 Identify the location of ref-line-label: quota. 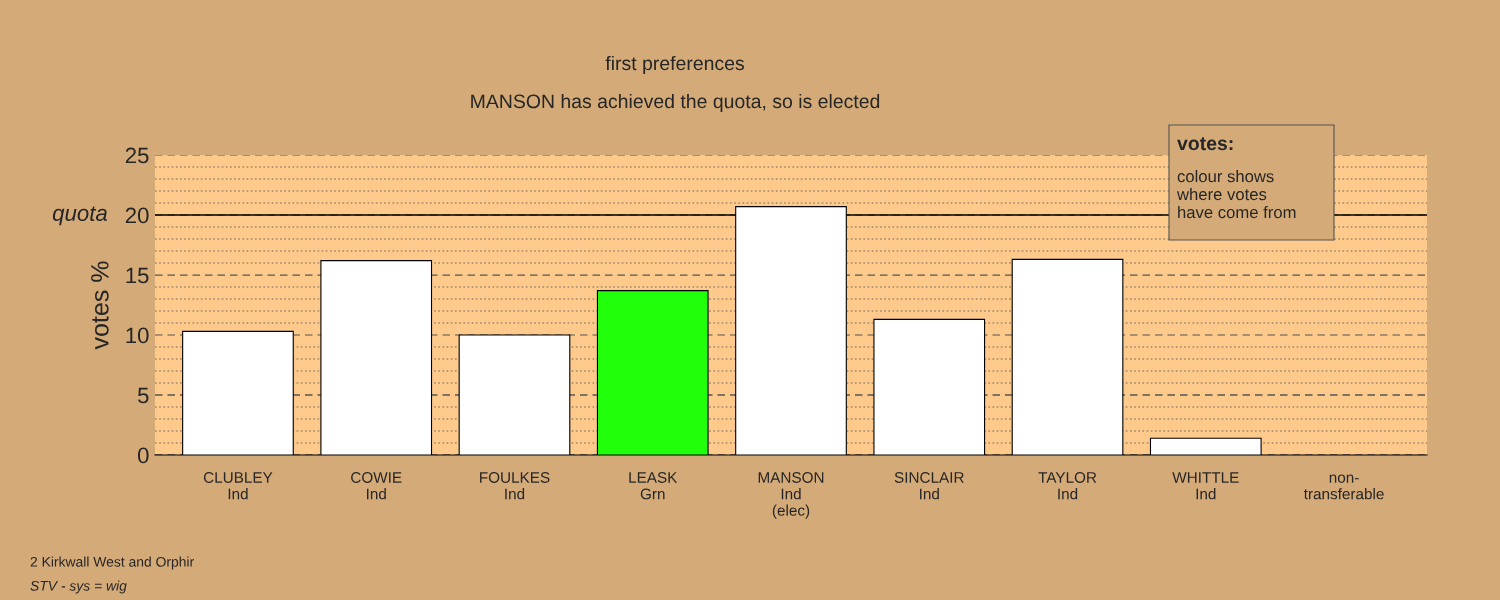
(80, 216).